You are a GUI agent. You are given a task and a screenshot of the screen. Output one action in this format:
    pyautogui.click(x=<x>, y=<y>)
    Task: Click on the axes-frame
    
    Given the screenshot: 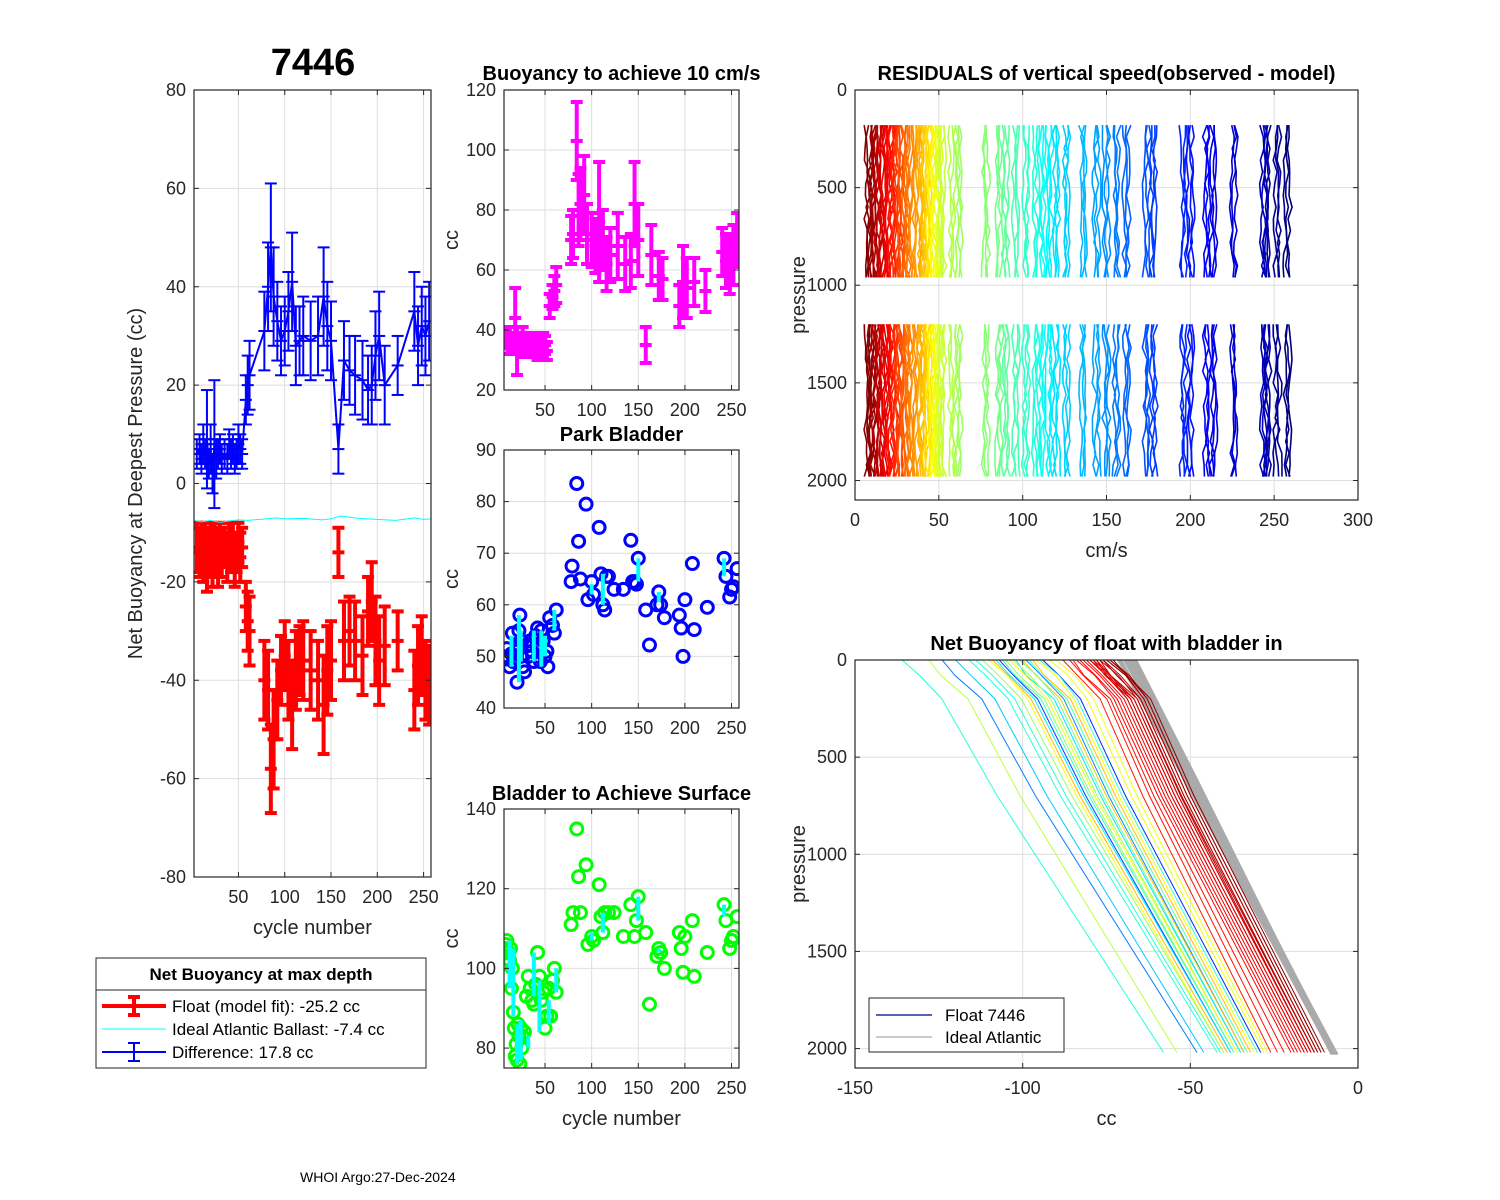 What is the action you would take?
    pyautogui.click(x=621, y=938)
    